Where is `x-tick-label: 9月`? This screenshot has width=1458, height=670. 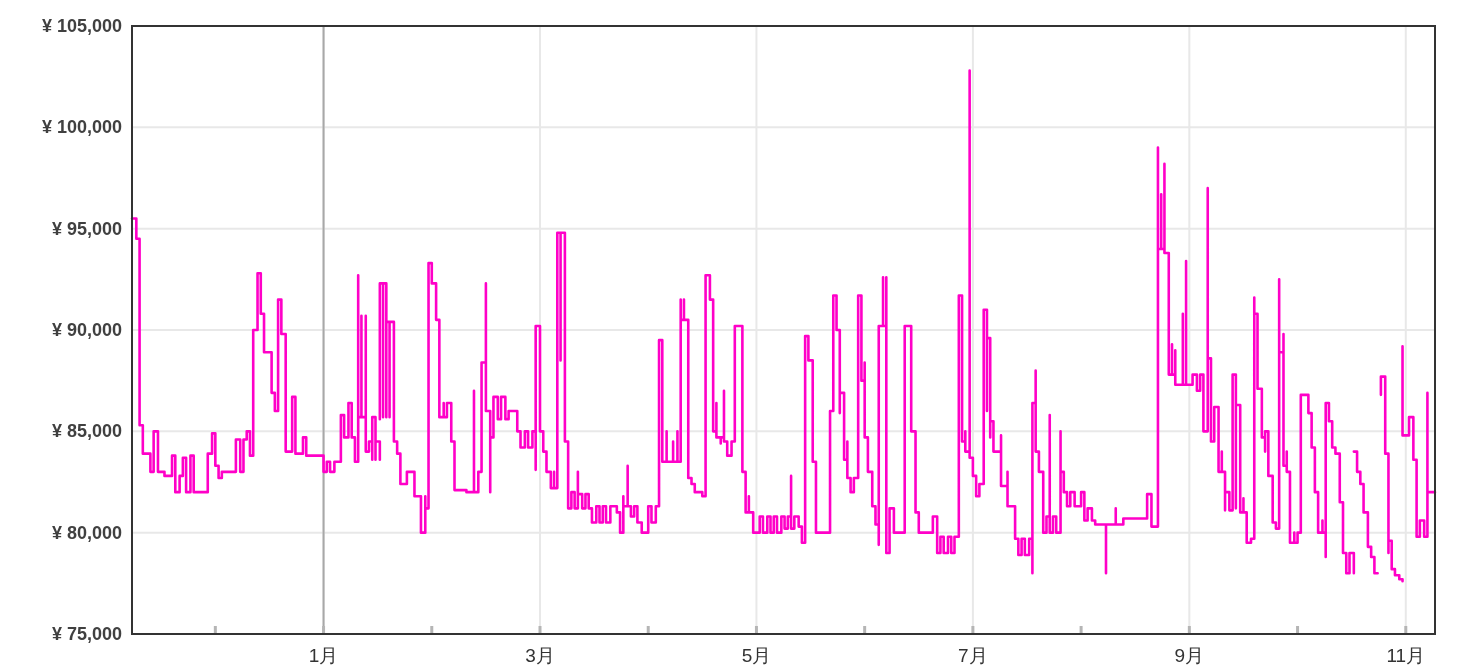
x-tick-label: 9月 is located at coordinates (1189, 655).